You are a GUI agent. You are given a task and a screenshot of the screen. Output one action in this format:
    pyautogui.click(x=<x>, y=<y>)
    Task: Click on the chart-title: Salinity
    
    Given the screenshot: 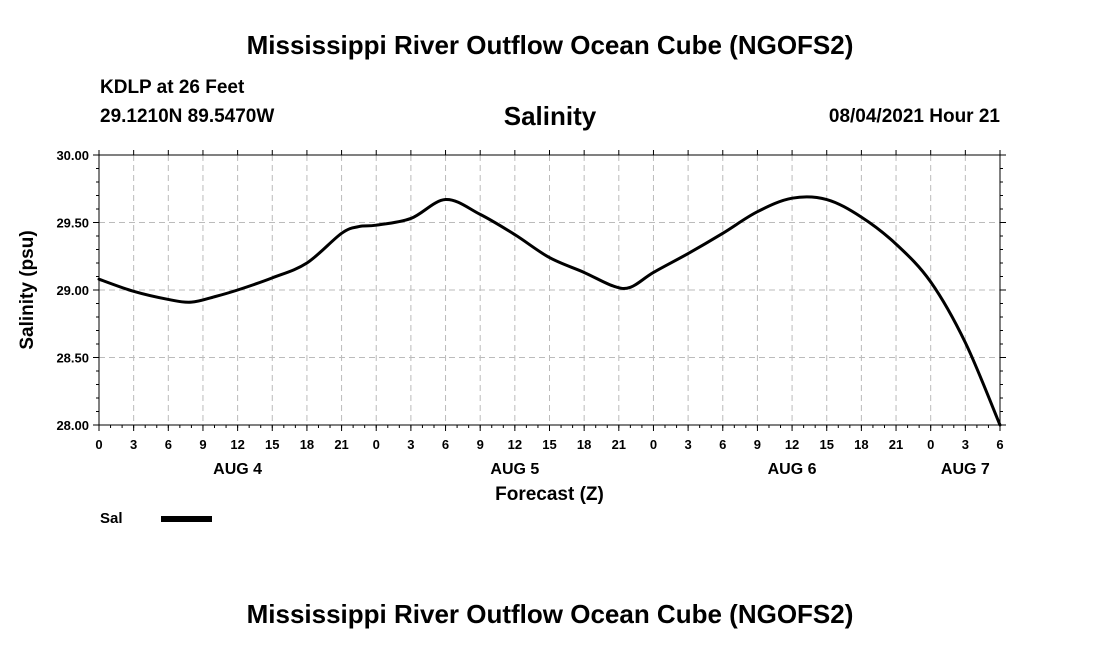 What is the action you would take?
    pyautogui.click(x=550, y=116)
    